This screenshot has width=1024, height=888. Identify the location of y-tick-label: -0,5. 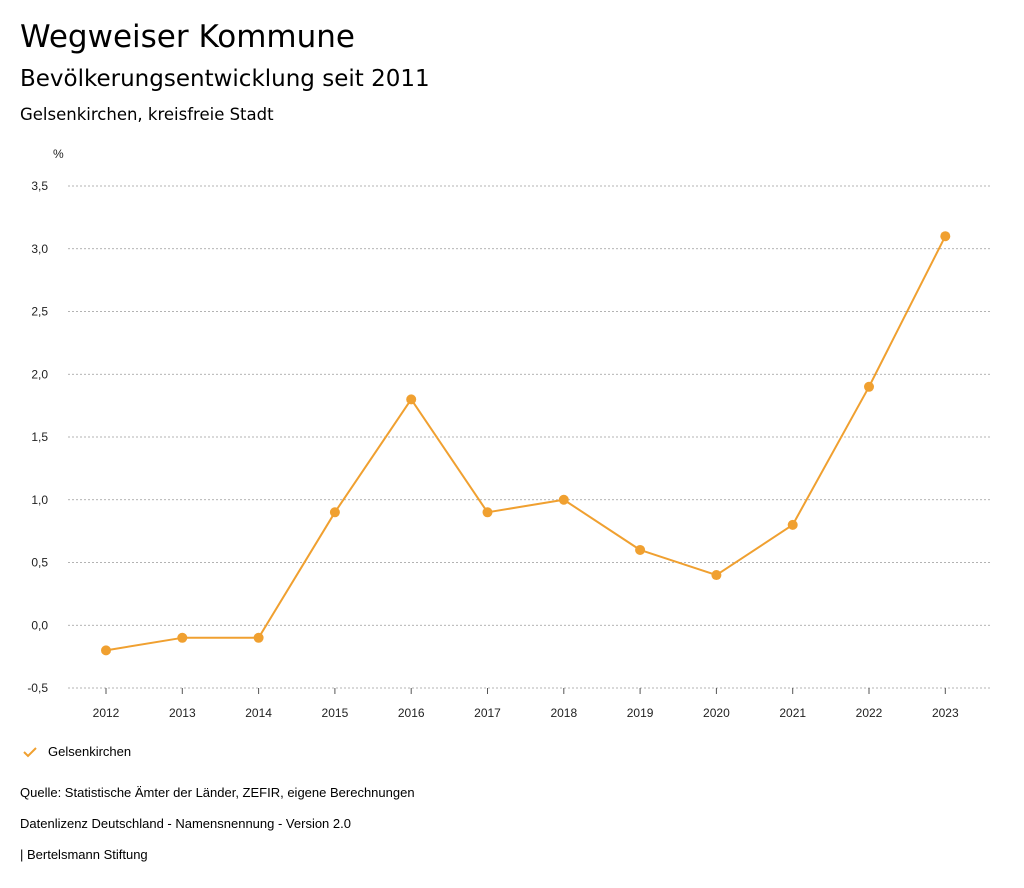
(37, 688).